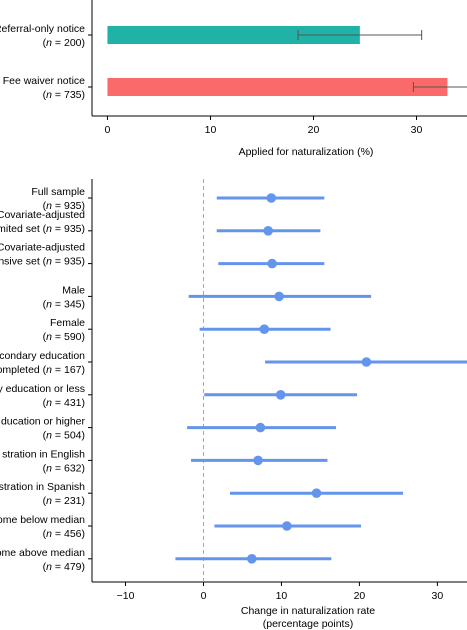 Image resolution: width=467 pixels, height=630 pixels. Describe the element at coordinates (277, 87) in the screenshot. I see `bar-fee-waiver` at that location.